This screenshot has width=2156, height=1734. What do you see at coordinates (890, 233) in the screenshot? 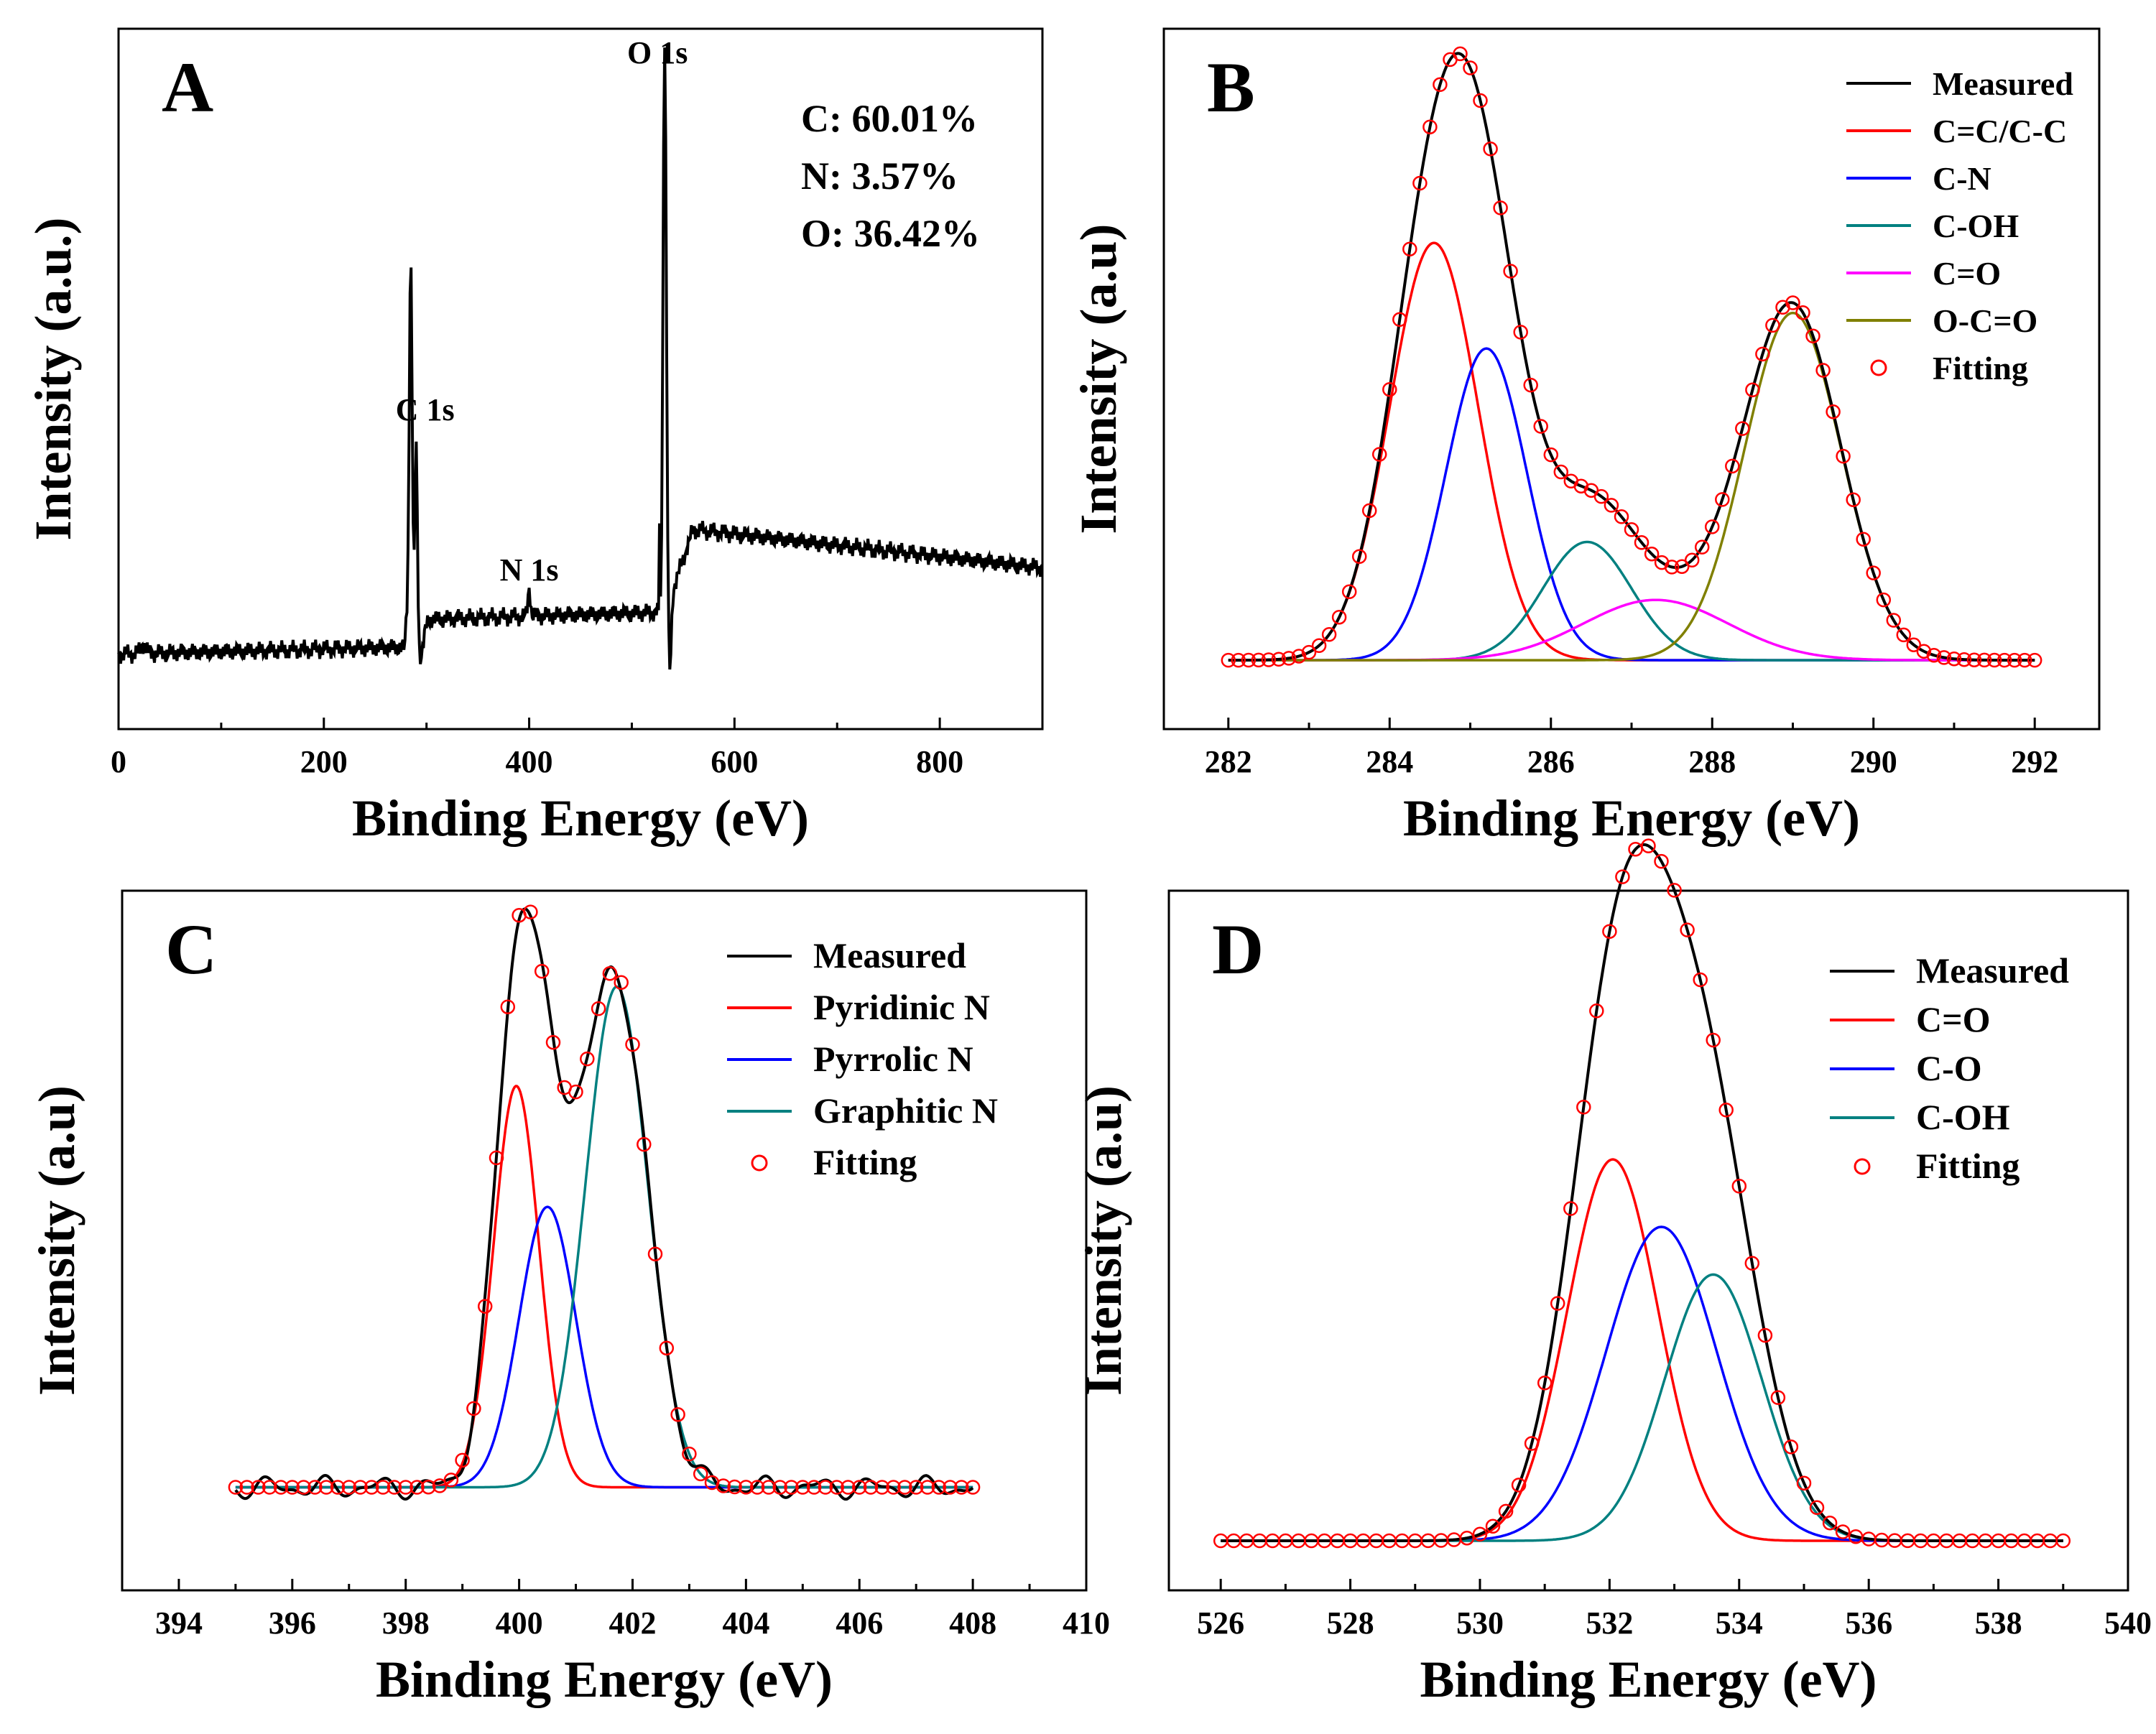
I see `composition-text: O: 36.42%` at bounding box center [890, 233].